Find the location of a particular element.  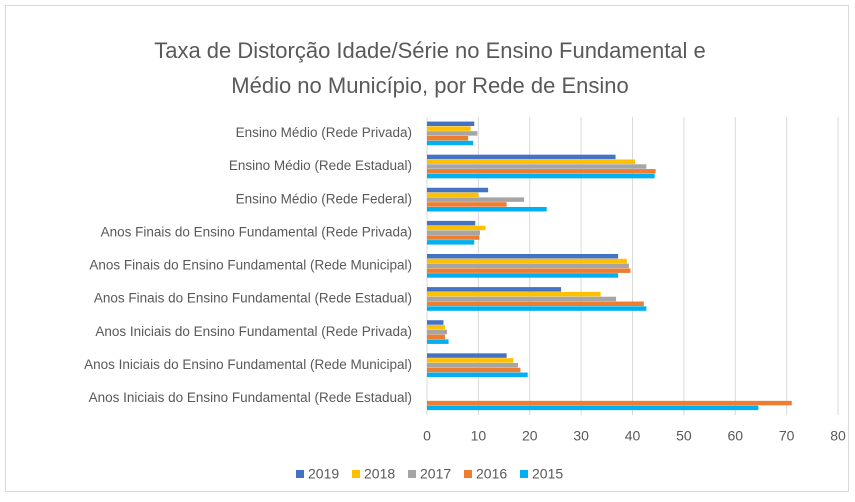

legend-label: 2015 is located at coordinates (547, 474).